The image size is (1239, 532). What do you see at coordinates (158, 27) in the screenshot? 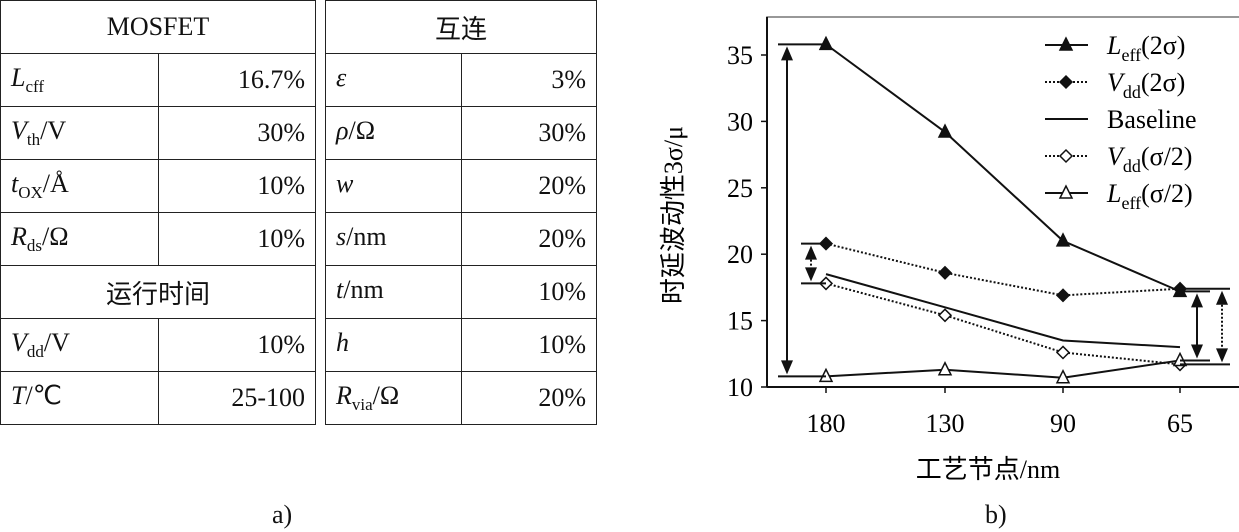
I see `mosfet-header: MOSFET` at bounding box center [158, 27].